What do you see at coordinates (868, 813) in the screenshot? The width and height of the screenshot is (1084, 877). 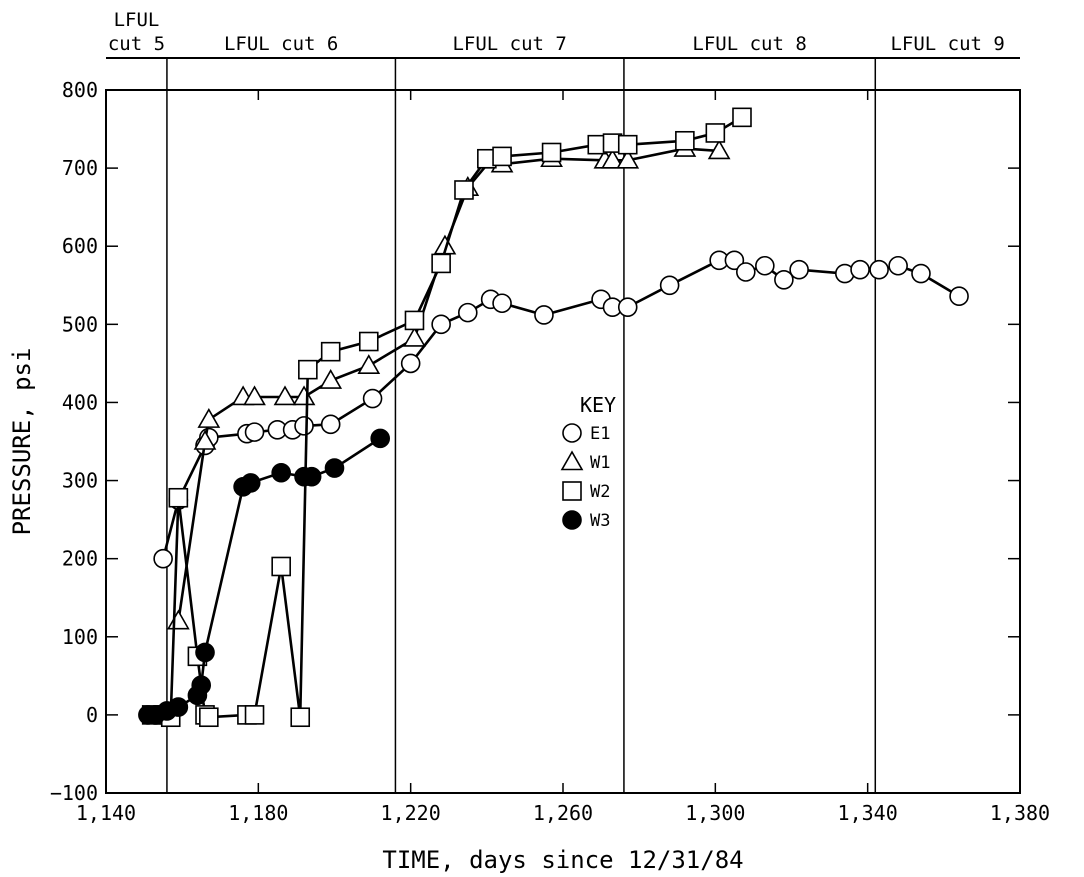 I see `x-tick-label: 1,340` at bounding box center [868, 813].